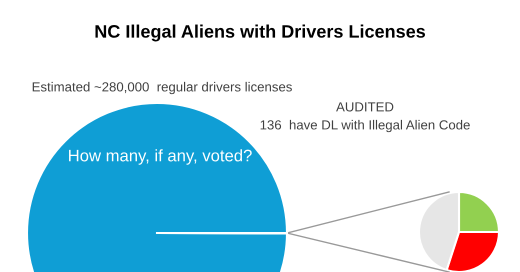  What do you see at coordinates (260, 33) in the screenshot?
I see `chart-title: NC Illegal Aliens with Drivers Licenses` at bounding box center [260, 33].